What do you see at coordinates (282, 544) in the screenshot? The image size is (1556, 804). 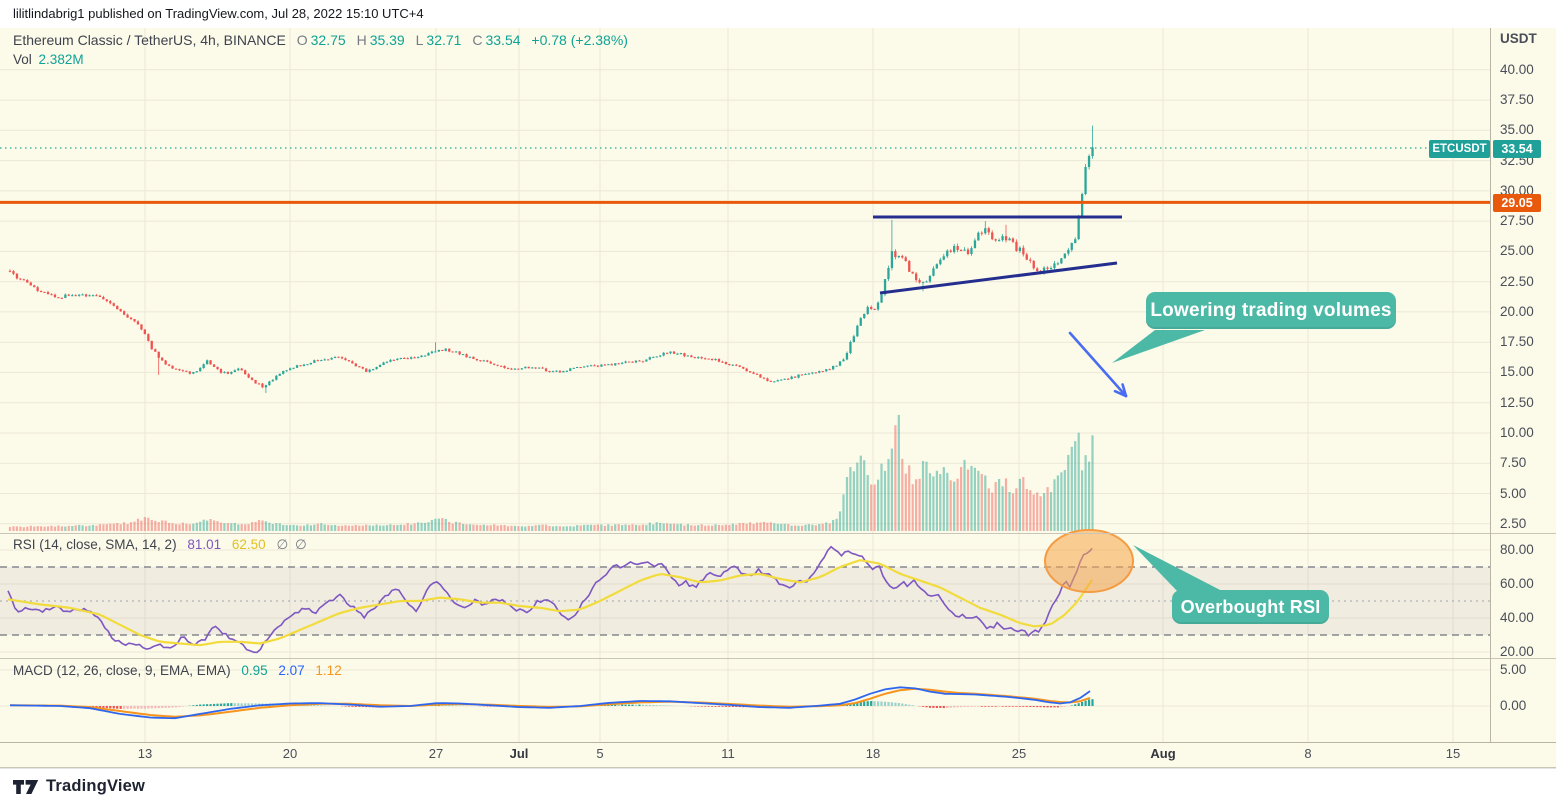 I see `rsi-hidden-1: ∅` at bounding box center [282, 544].